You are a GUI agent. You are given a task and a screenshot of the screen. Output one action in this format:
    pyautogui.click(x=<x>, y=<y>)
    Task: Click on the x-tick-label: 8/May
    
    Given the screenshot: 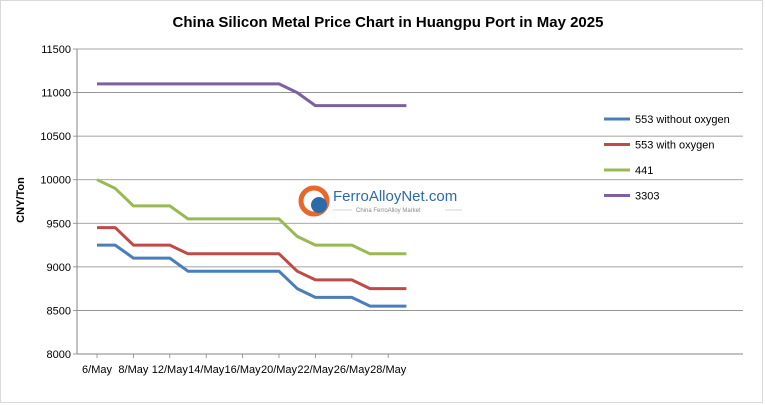 What is the action you would take?
    pyautogui.click(x=133, y=370)
    